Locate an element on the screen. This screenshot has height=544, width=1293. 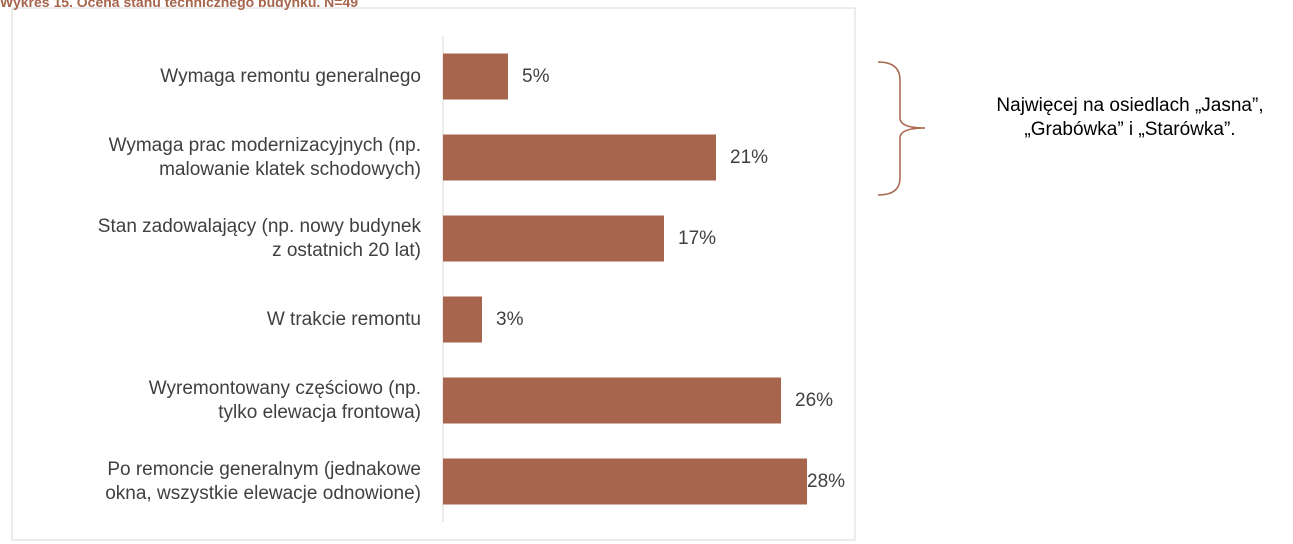
data-label: 3% is located at coordinates (510, 319).